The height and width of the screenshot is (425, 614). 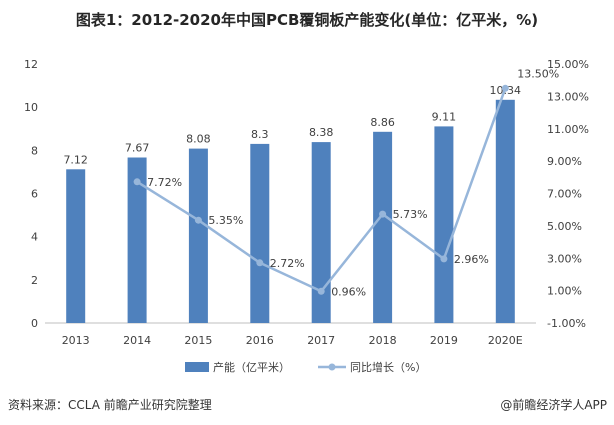 What do you see at coordinates (505, 88) in the screenshot?
I see `growth-point-2020E` at bounding box center [505, 88].